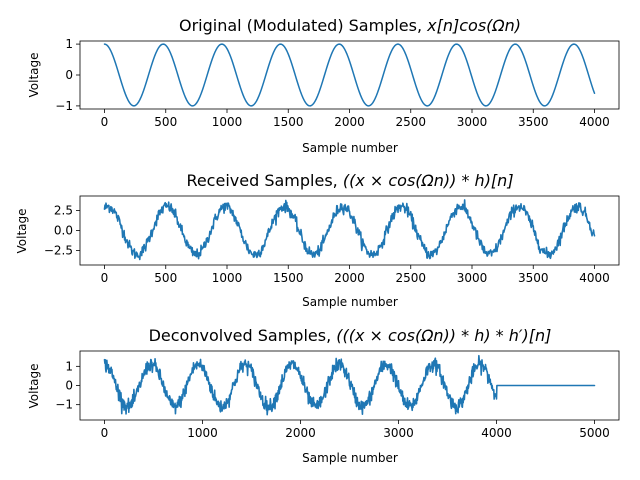 This screenshot has height=480, width=640. I want to click on chart-title-text: Original (Modulated) Samples,, so click(303, 25).